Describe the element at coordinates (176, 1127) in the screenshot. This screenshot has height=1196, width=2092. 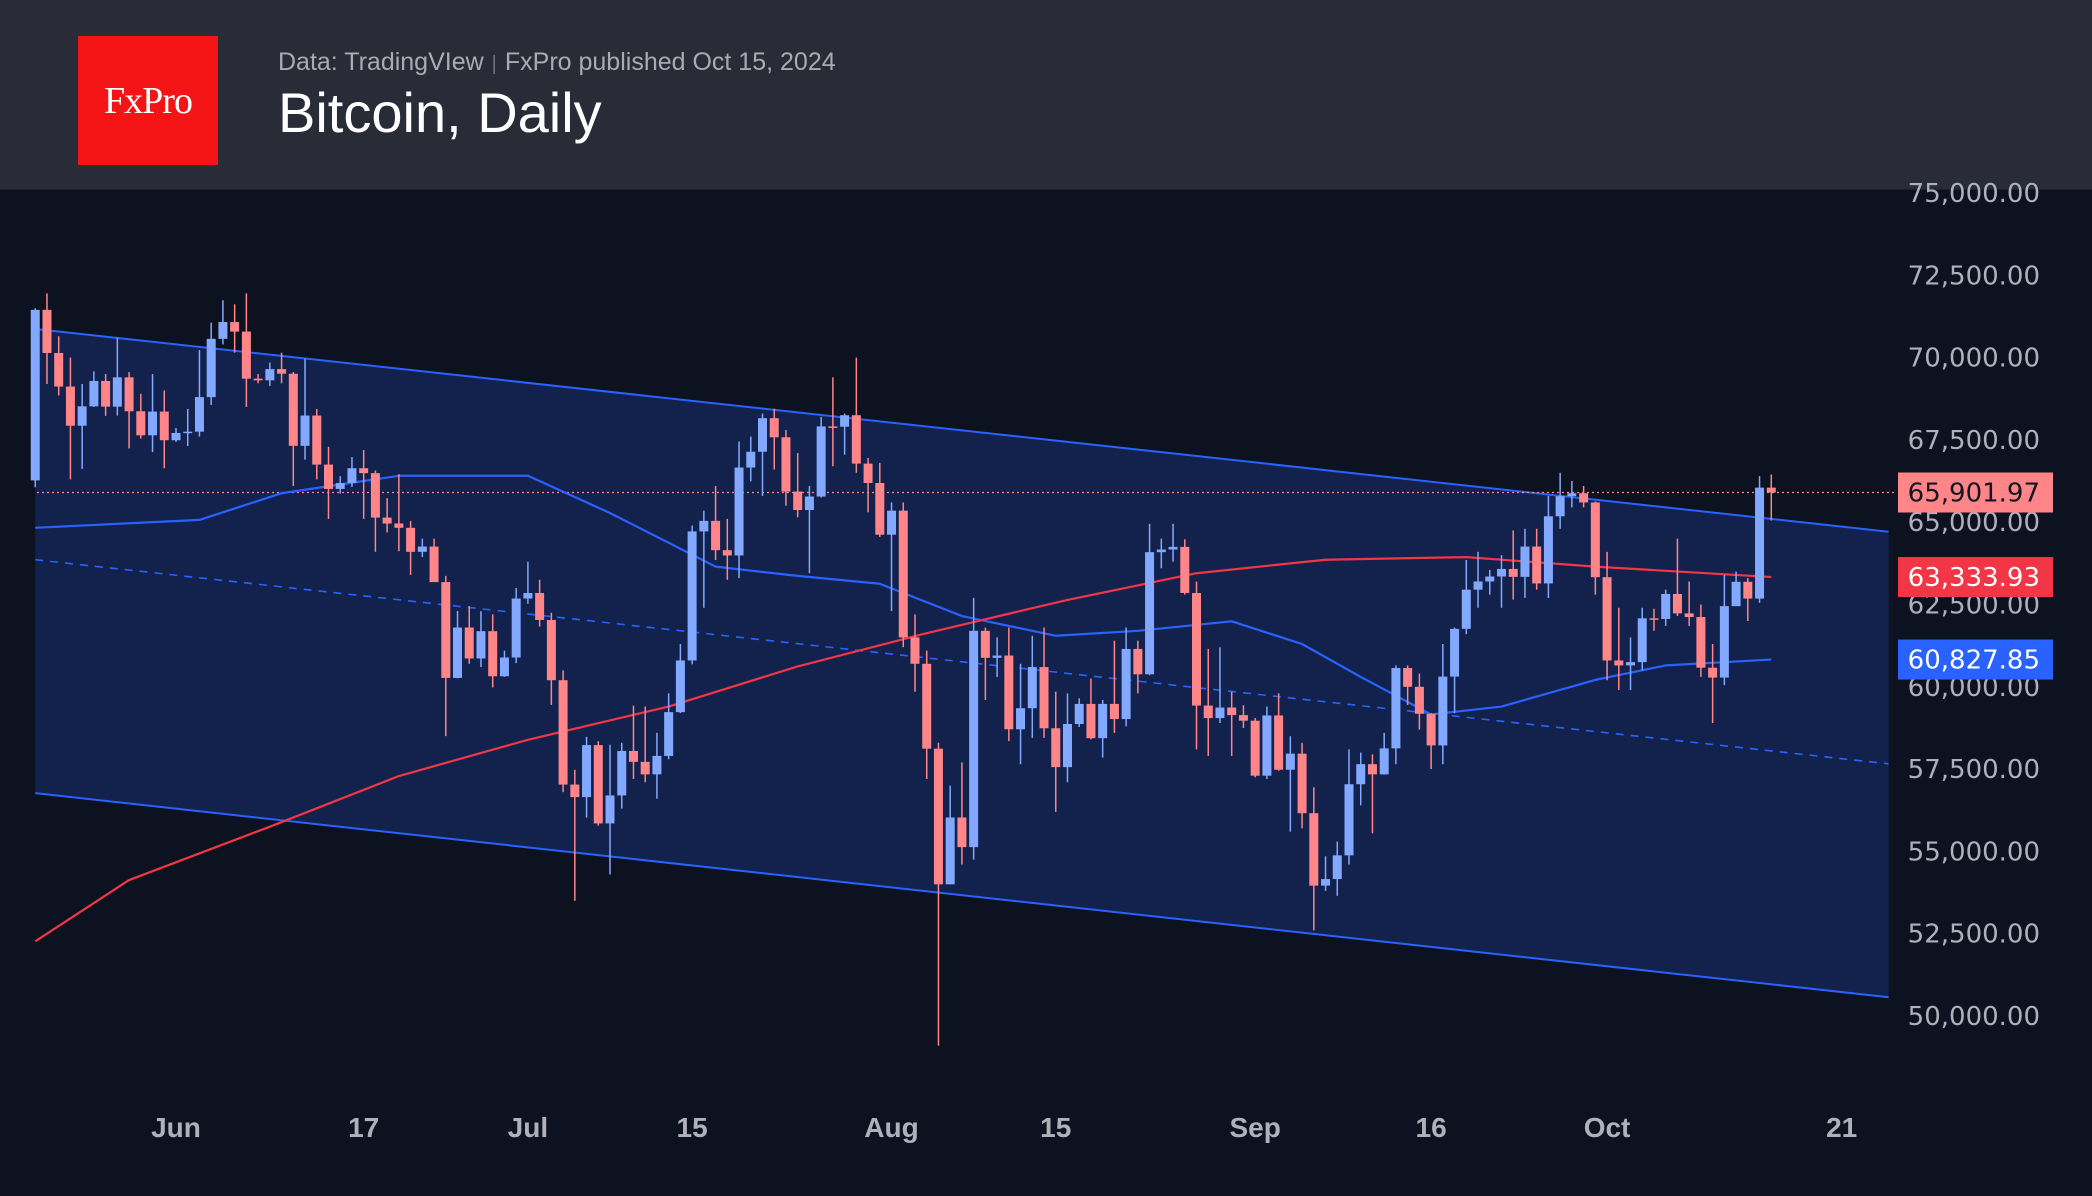
I see `x-tick-label: Jun` at that location.